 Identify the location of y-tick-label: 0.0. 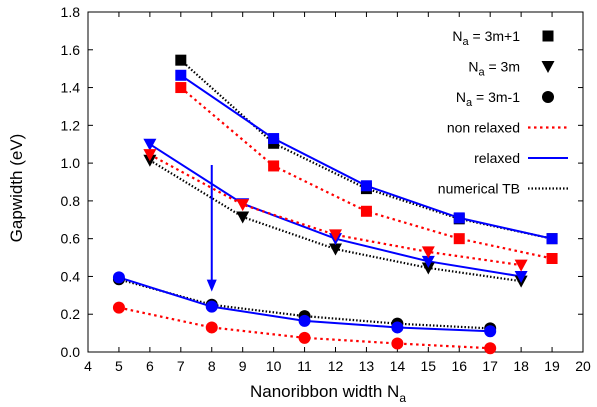
(71, 352).